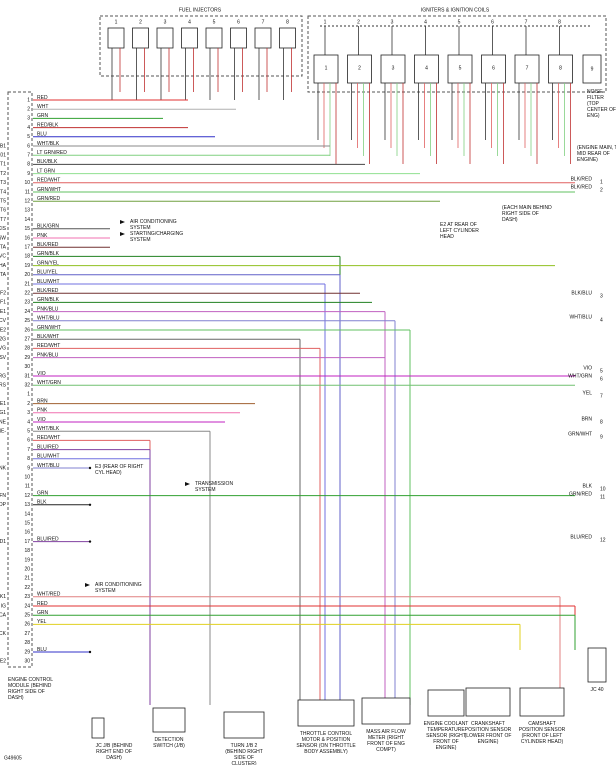  What do you see at coordinates (3, 505) in the screenshot?
I see `pin-signal: STOP` at bounding box center [3, 505].